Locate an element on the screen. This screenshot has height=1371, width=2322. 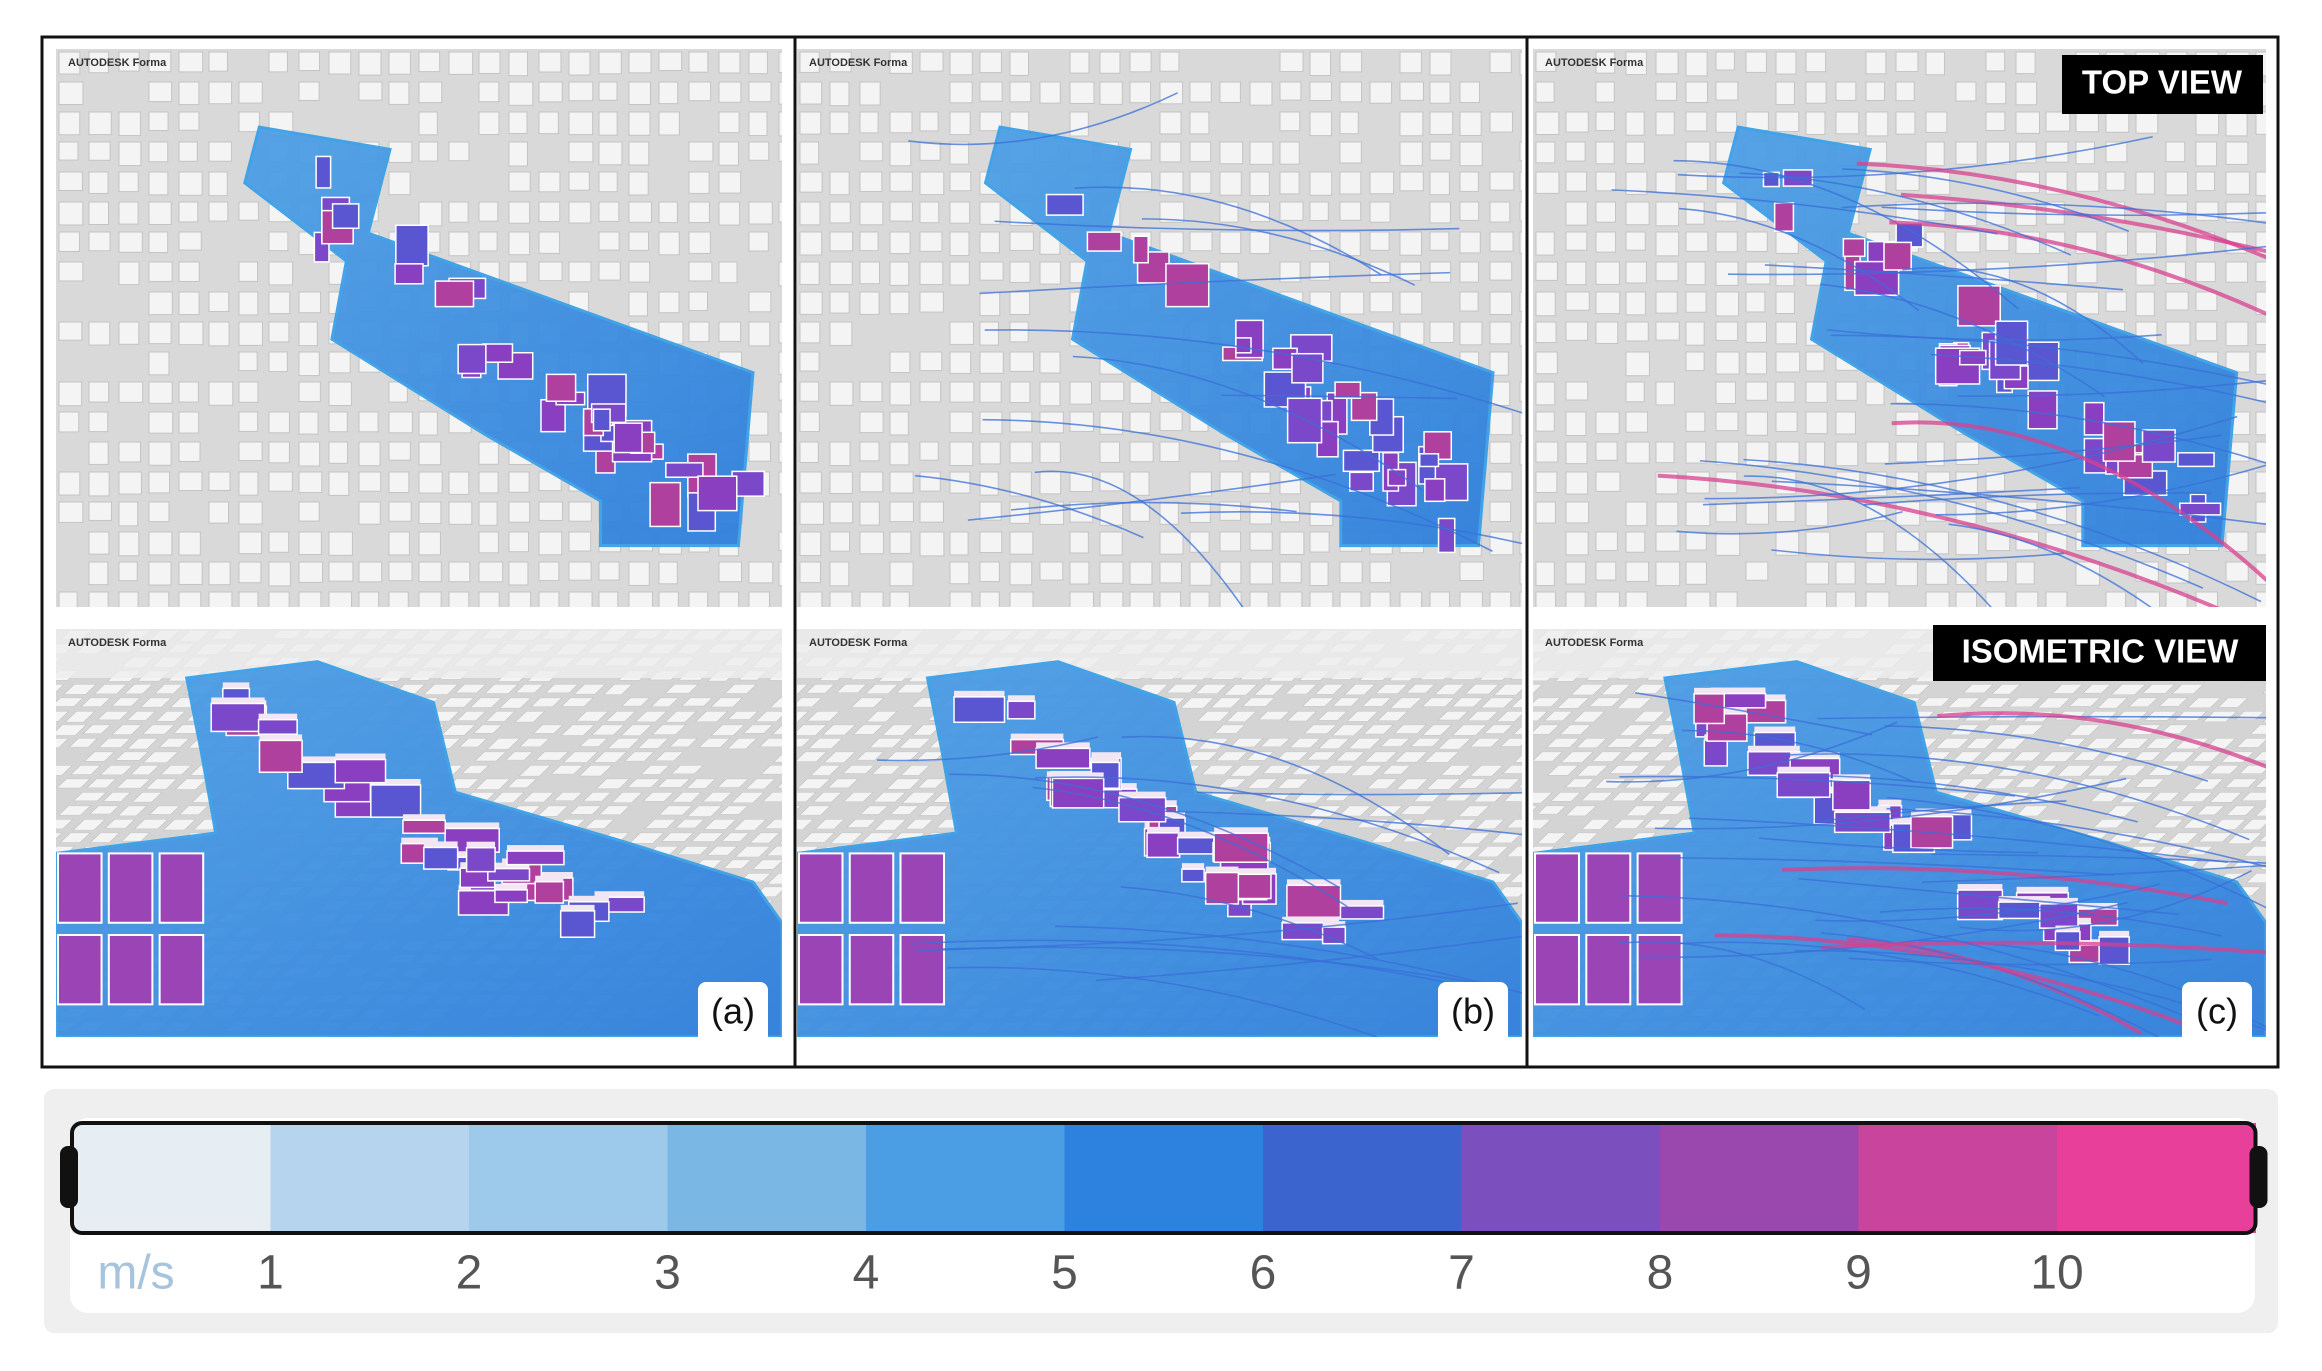
legend-tick-label: 7 is located at coordinates (1461, 1273).